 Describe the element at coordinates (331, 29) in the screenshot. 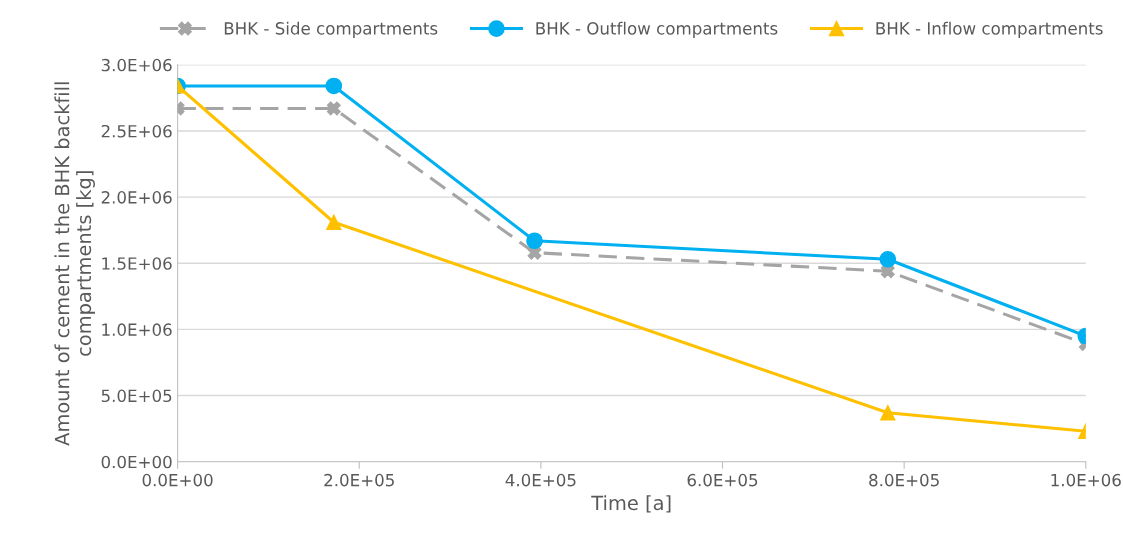

I see `legend-label: BHK - Side compartments` at that location.